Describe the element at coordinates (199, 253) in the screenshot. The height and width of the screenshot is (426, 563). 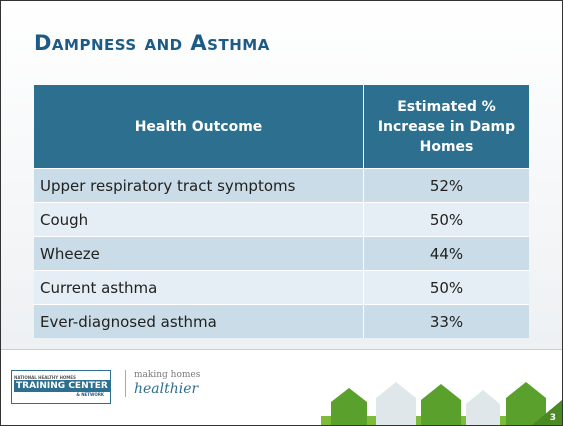
I see `outcome-cell: Wheeze` at that location.